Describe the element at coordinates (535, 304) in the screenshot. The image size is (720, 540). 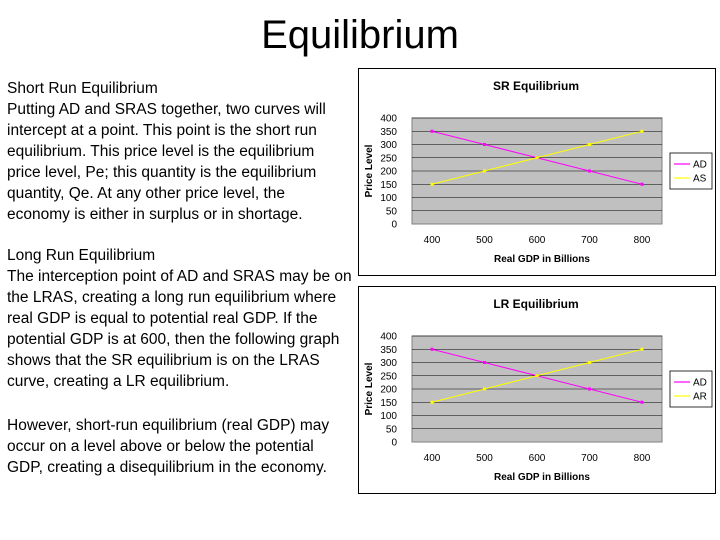
I see `lr-title: LR Equilibrium` at that location.